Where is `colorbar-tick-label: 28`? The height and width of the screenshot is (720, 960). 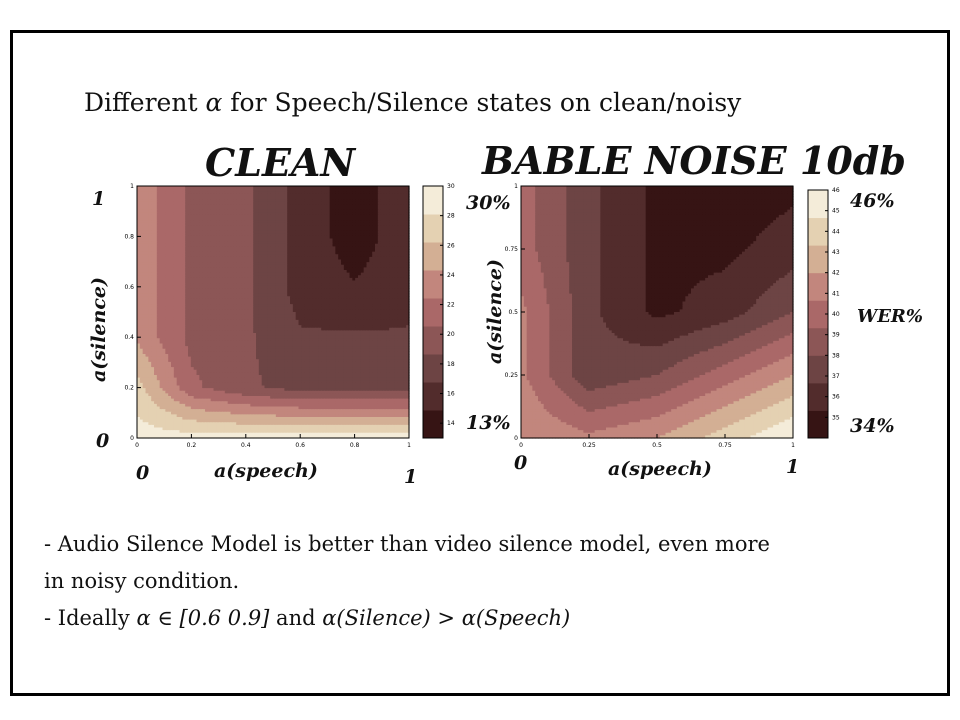 colorbar-tick-label: 28 is located at coordinates (451, 216).